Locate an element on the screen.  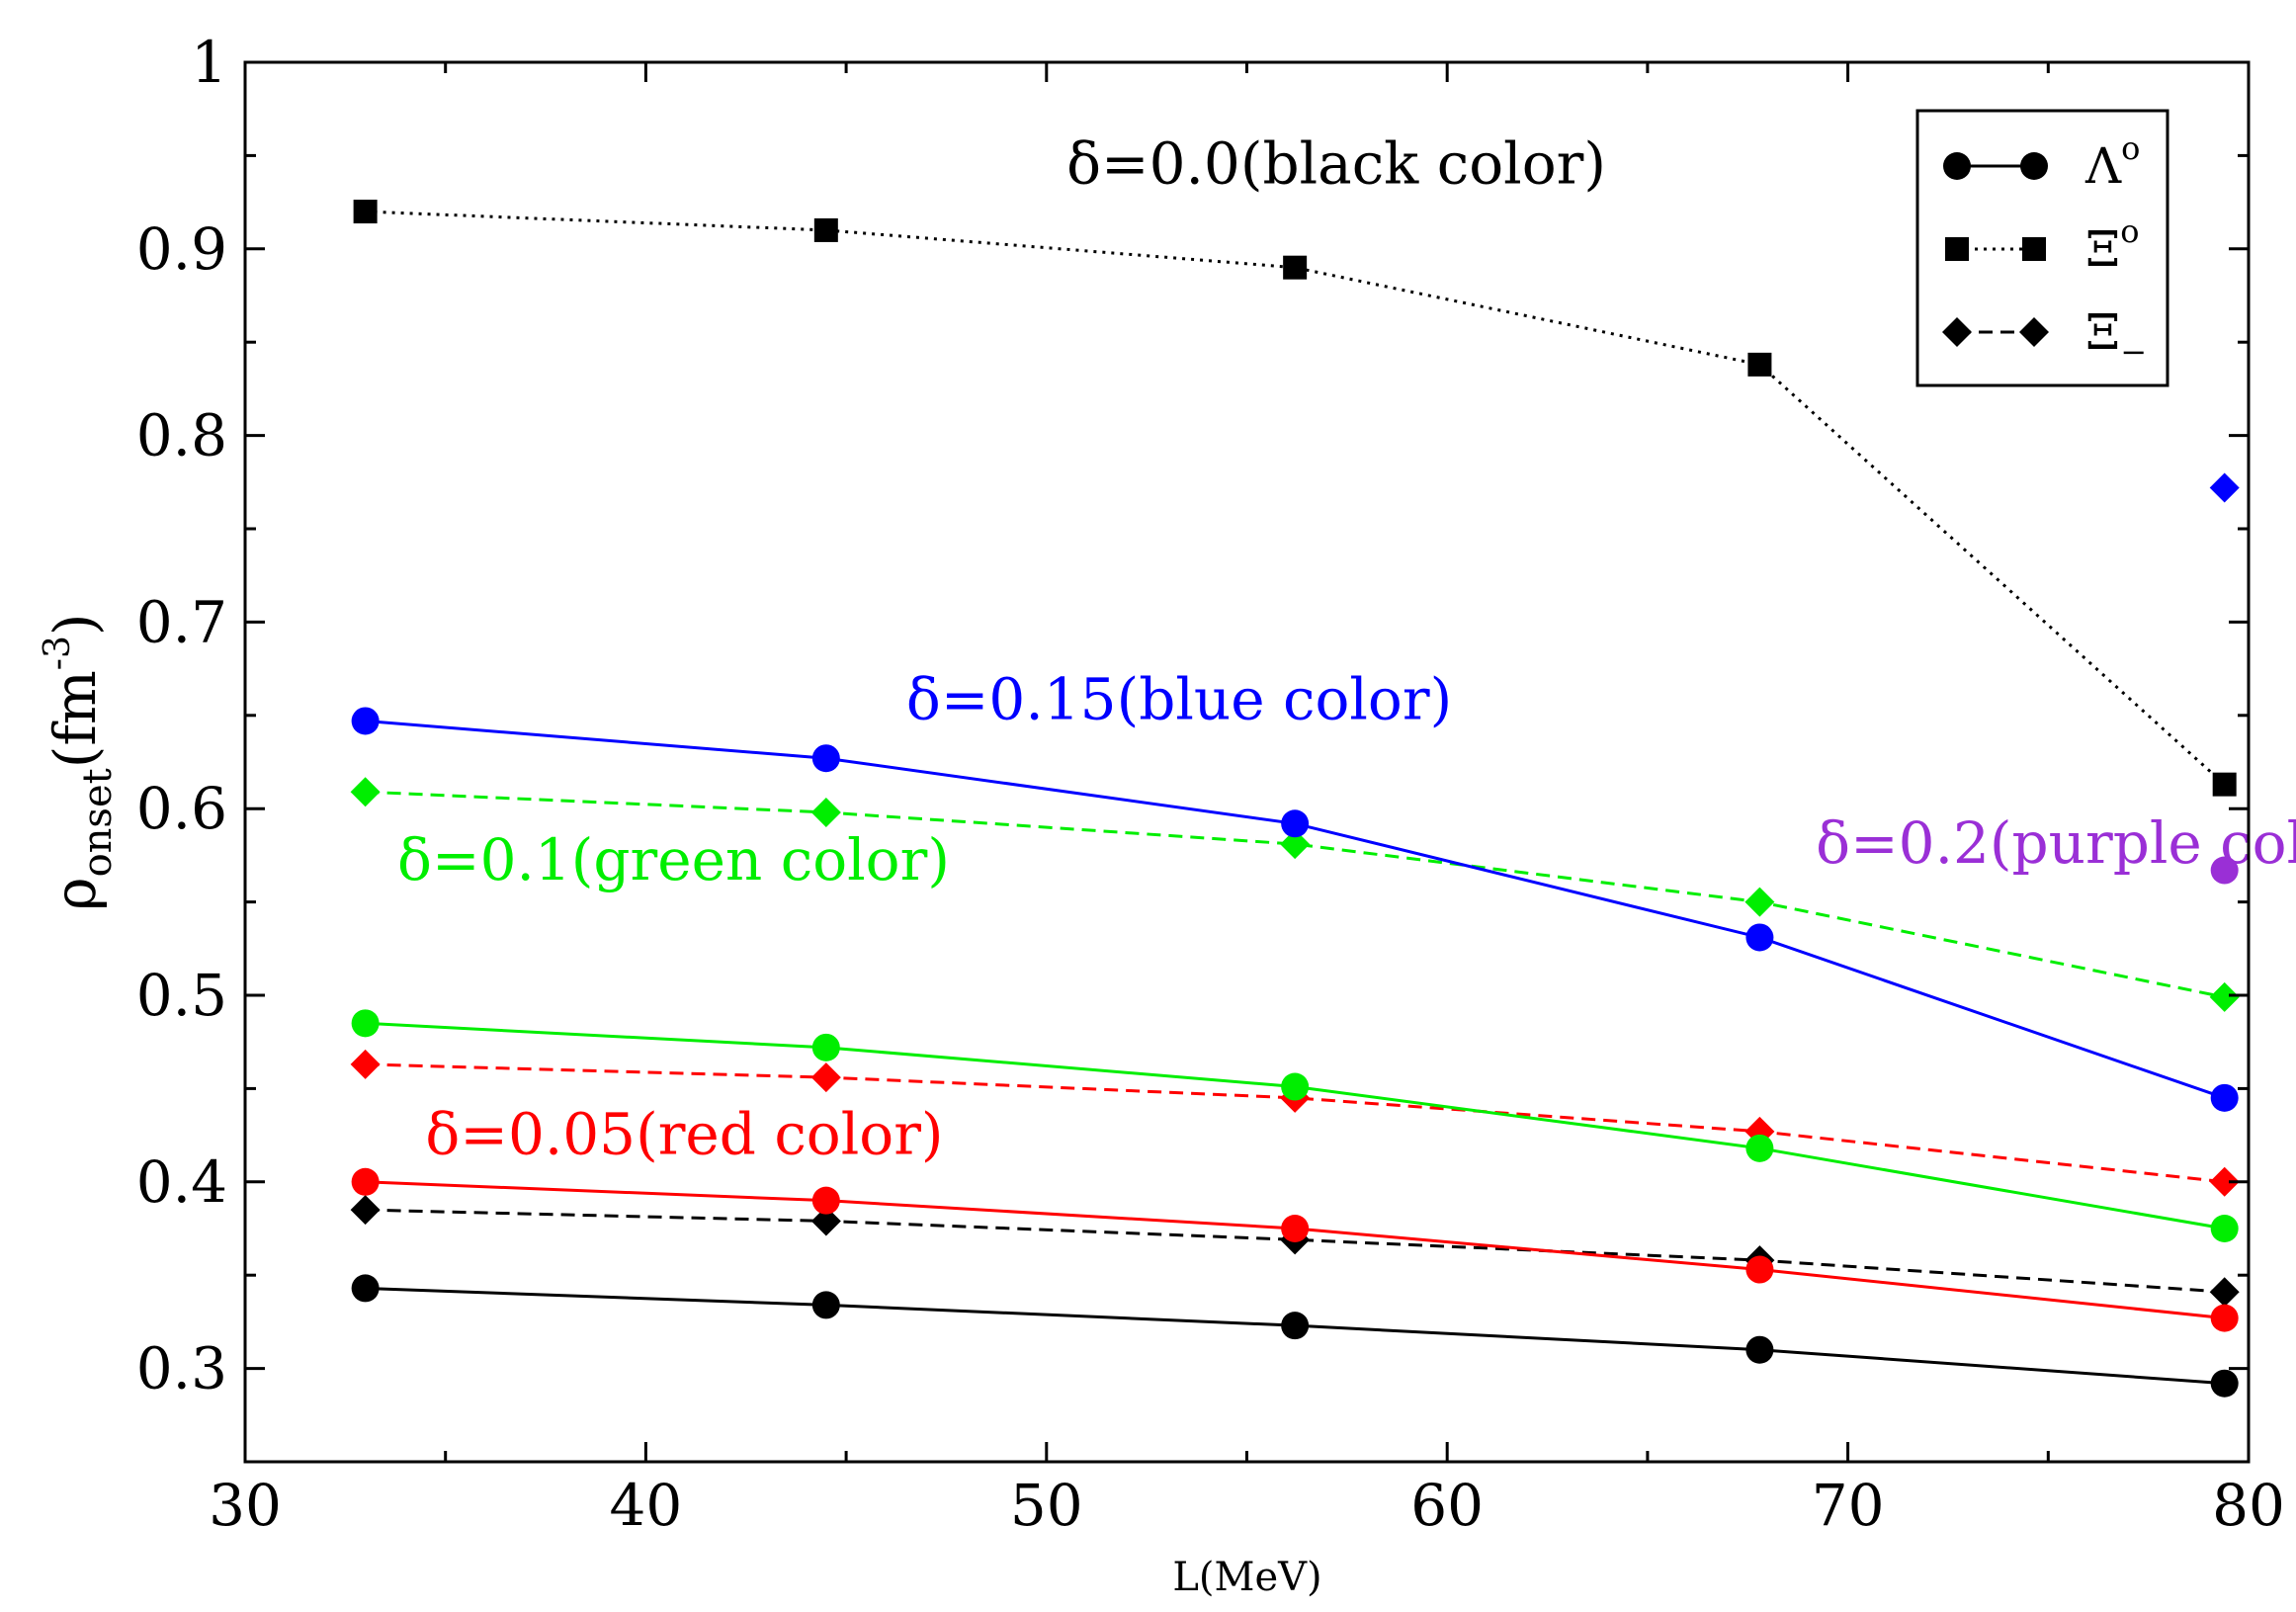
y-tick-label: 0.8 is located at coordinates (181, 435).